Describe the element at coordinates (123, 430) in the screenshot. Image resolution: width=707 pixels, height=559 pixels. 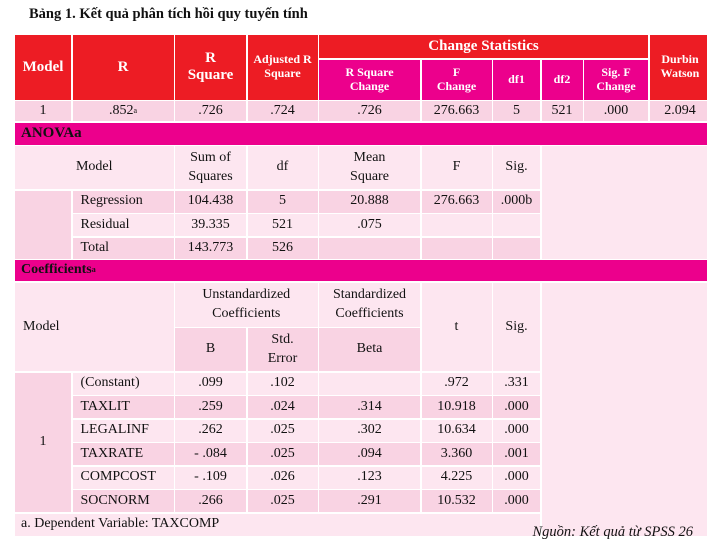
I see `coef-row-label: LEGALINF` at that location.